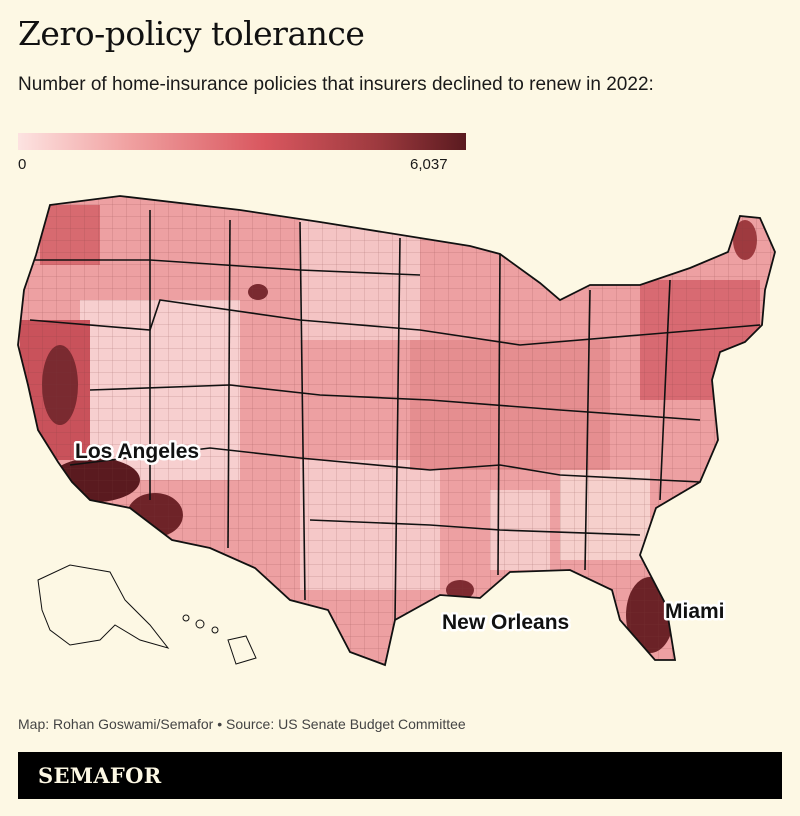 The width and height of the screenshot is (800, 816). What do you see at coordinates (505, 622) in the screenshot?
I see `label-new-orleans: New Orleans` at bounding box center [505, 622].